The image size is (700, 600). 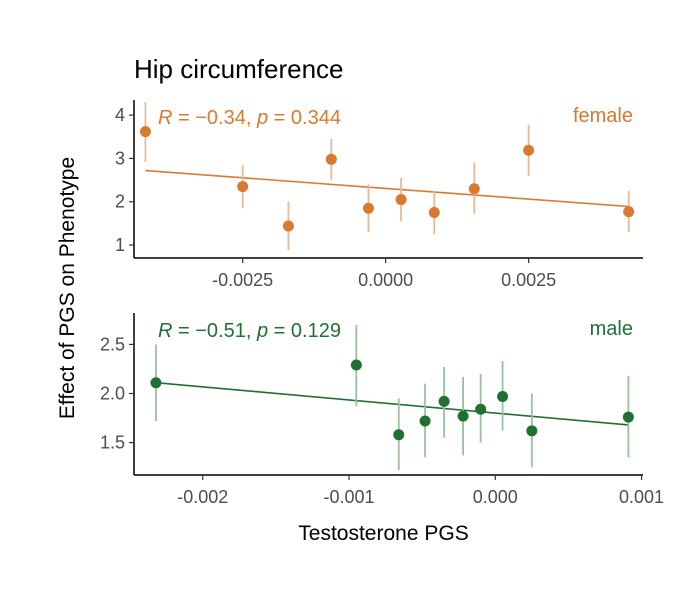 What do you see at coordinates (120, 158) in the screenshot?
I see `y-tick-label: 3` at bounding box center [120, 158].